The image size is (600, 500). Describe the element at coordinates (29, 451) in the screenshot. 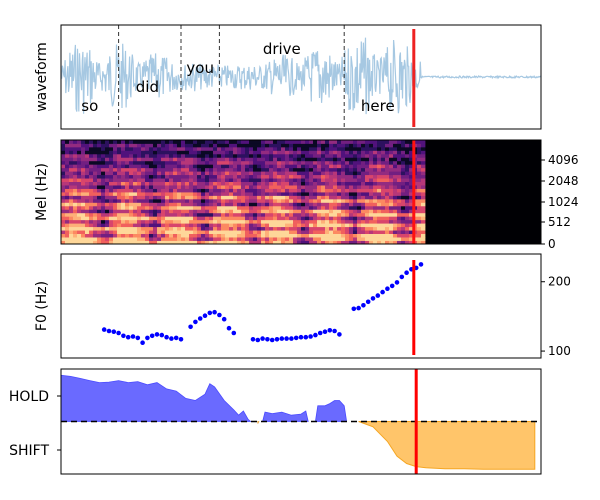

I see `turn-tick-label-shift: SHIFT` at that location.